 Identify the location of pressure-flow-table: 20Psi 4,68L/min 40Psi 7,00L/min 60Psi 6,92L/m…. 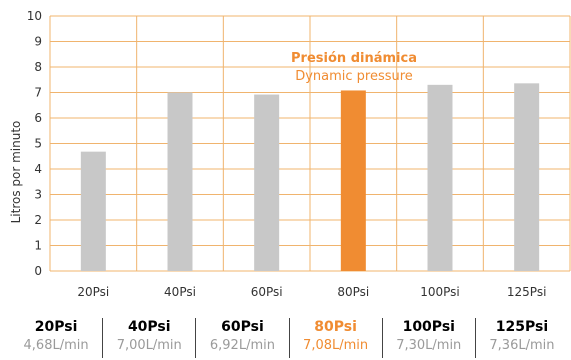
(289, 338).